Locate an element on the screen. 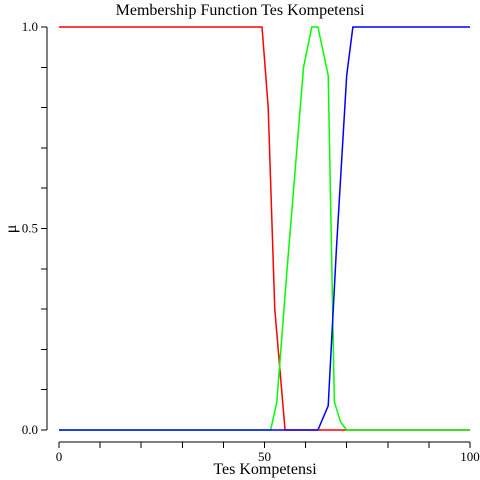 The height and width of the screenshot is (480, 480). y-ticks: 0.0 0.5 1.0 is located at coordinates (34, 228).